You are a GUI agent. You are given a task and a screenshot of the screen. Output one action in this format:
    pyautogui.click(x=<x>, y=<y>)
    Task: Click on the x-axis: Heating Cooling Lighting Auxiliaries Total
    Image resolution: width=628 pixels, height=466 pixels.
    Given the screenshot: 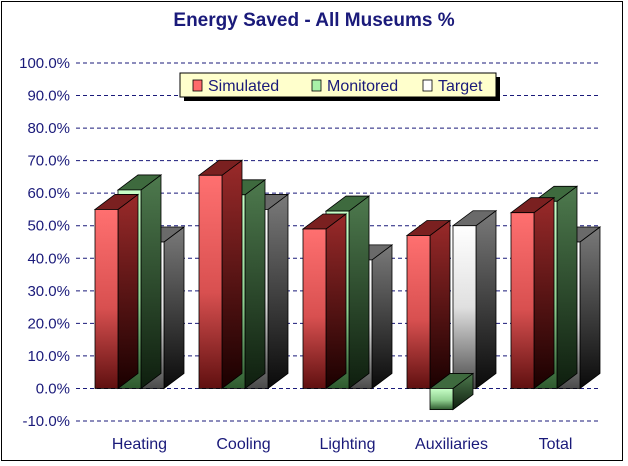 What is the action you would take?
    pyautogui.click(x=342, y=444)
    